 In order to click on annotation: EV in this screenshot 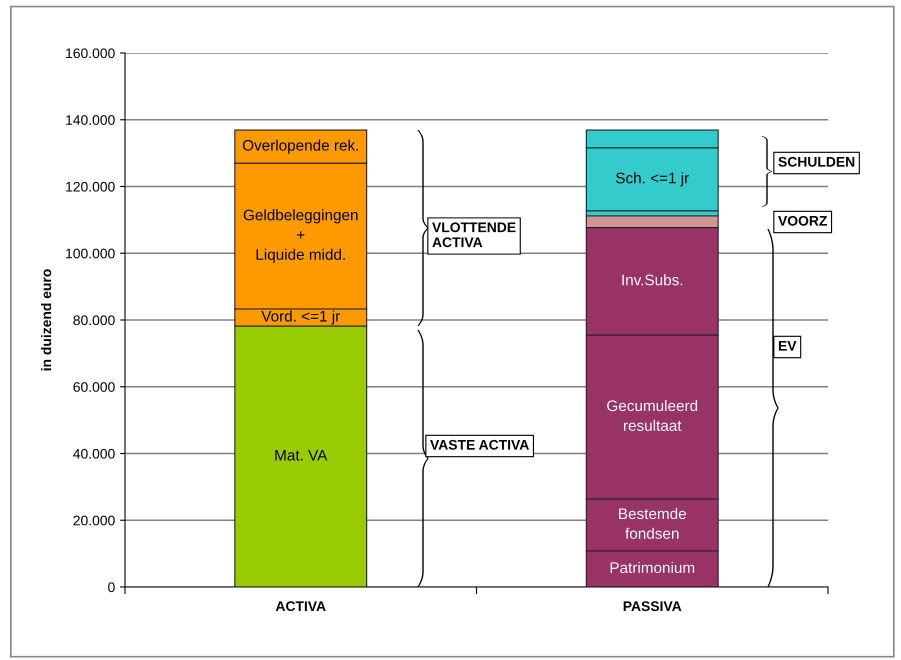, I will do `click(787, 346)`.